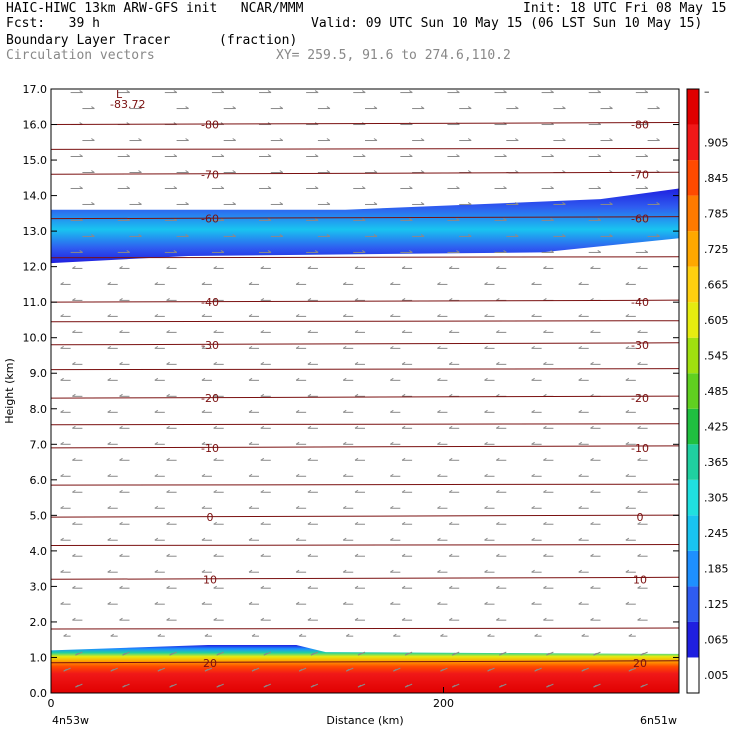  What do you see at coordinates (640, 302) in the screenshot?
I see `isotherm-label: -40` at bounding box center [640, 302].